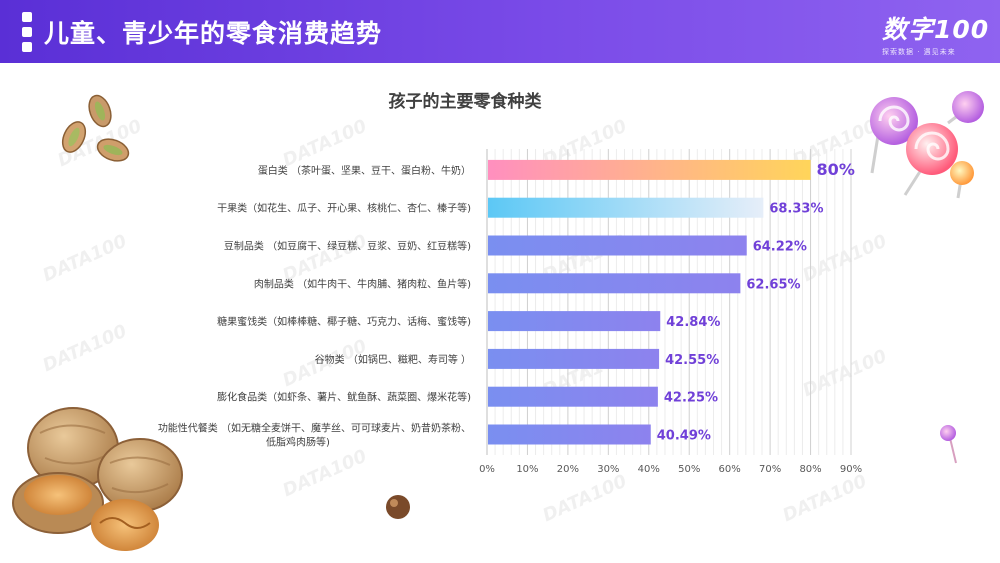  I want to click on logo-sub-text: 探索数据 · 遇见未来, so click(919, 52).